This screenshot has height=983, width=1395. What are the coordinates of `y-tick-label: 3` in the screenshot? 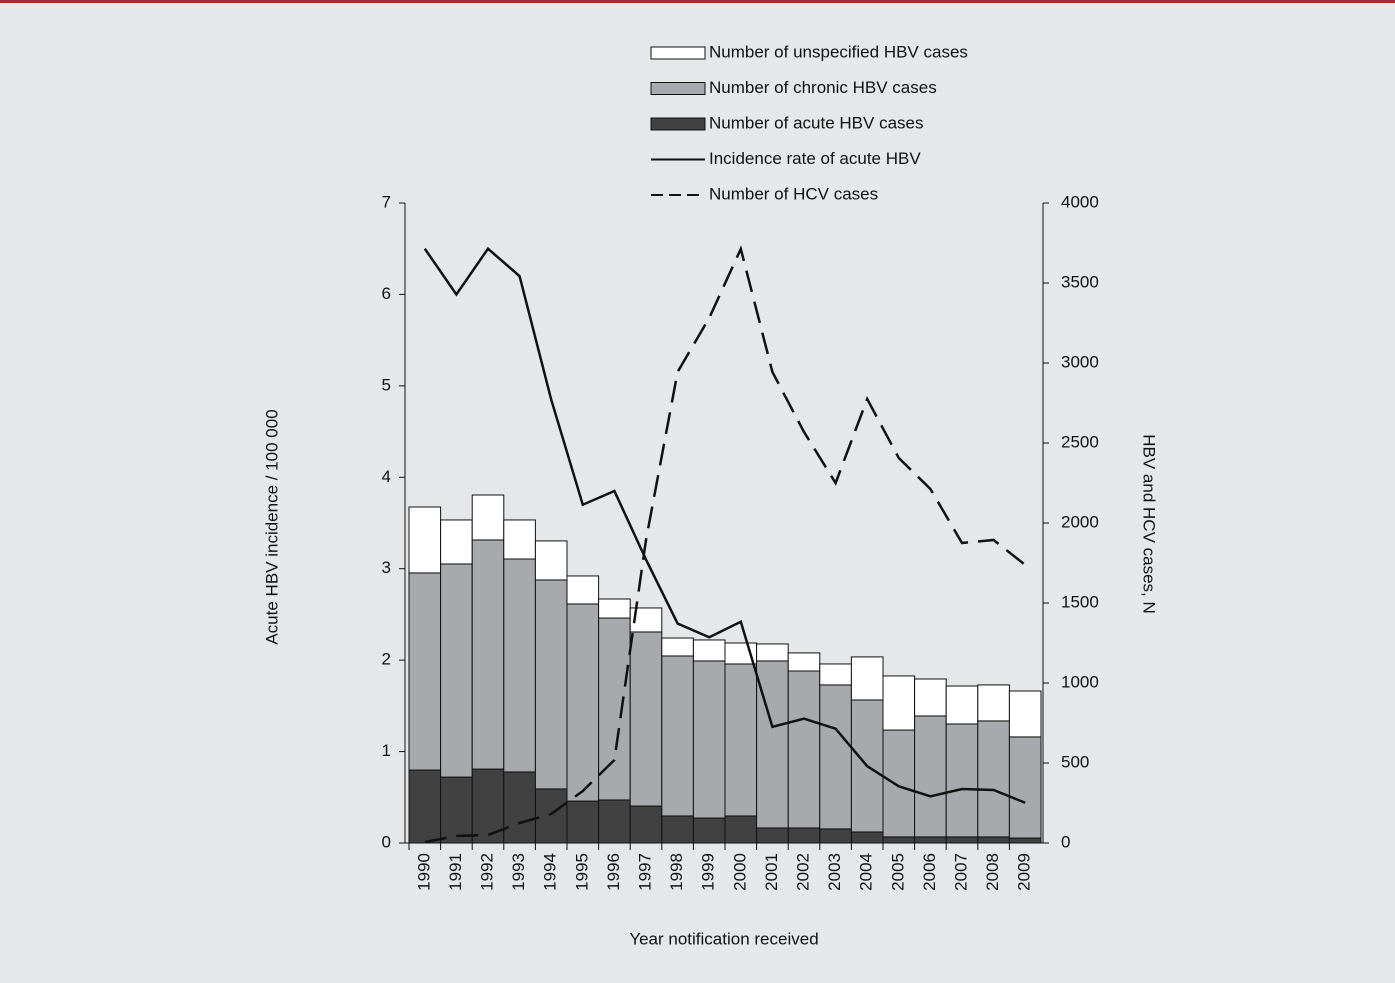 It's located at (386, 567).